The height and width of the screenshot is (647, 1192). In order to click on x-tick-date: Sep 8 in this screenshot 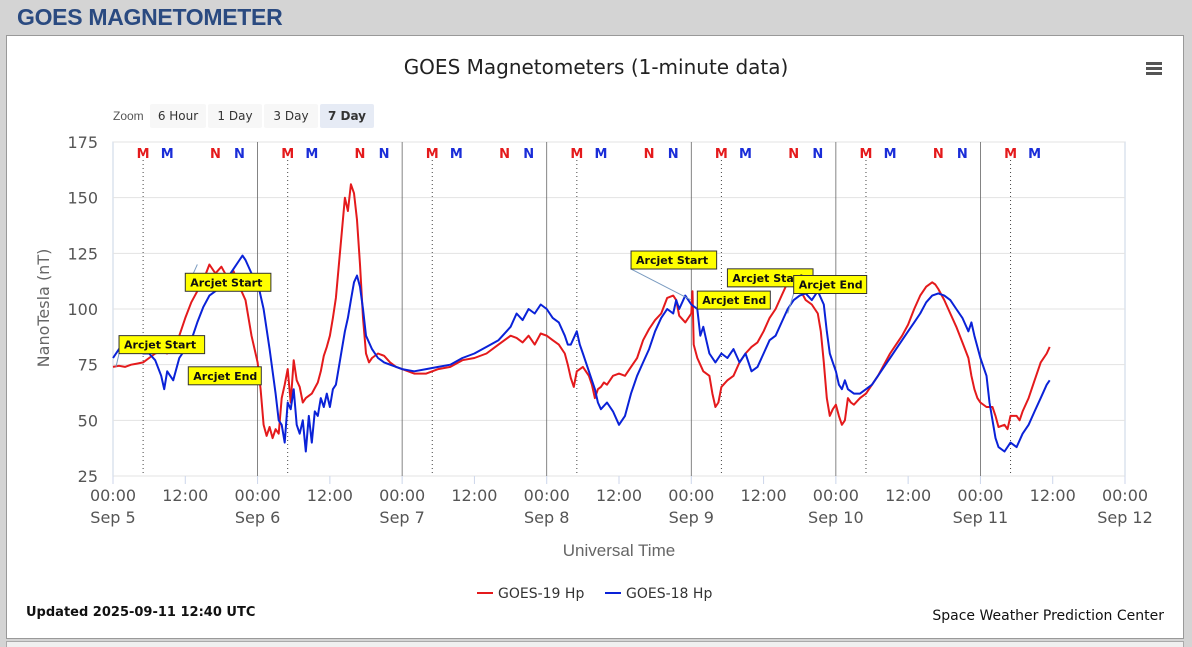, I will do `click(546, 517)`.